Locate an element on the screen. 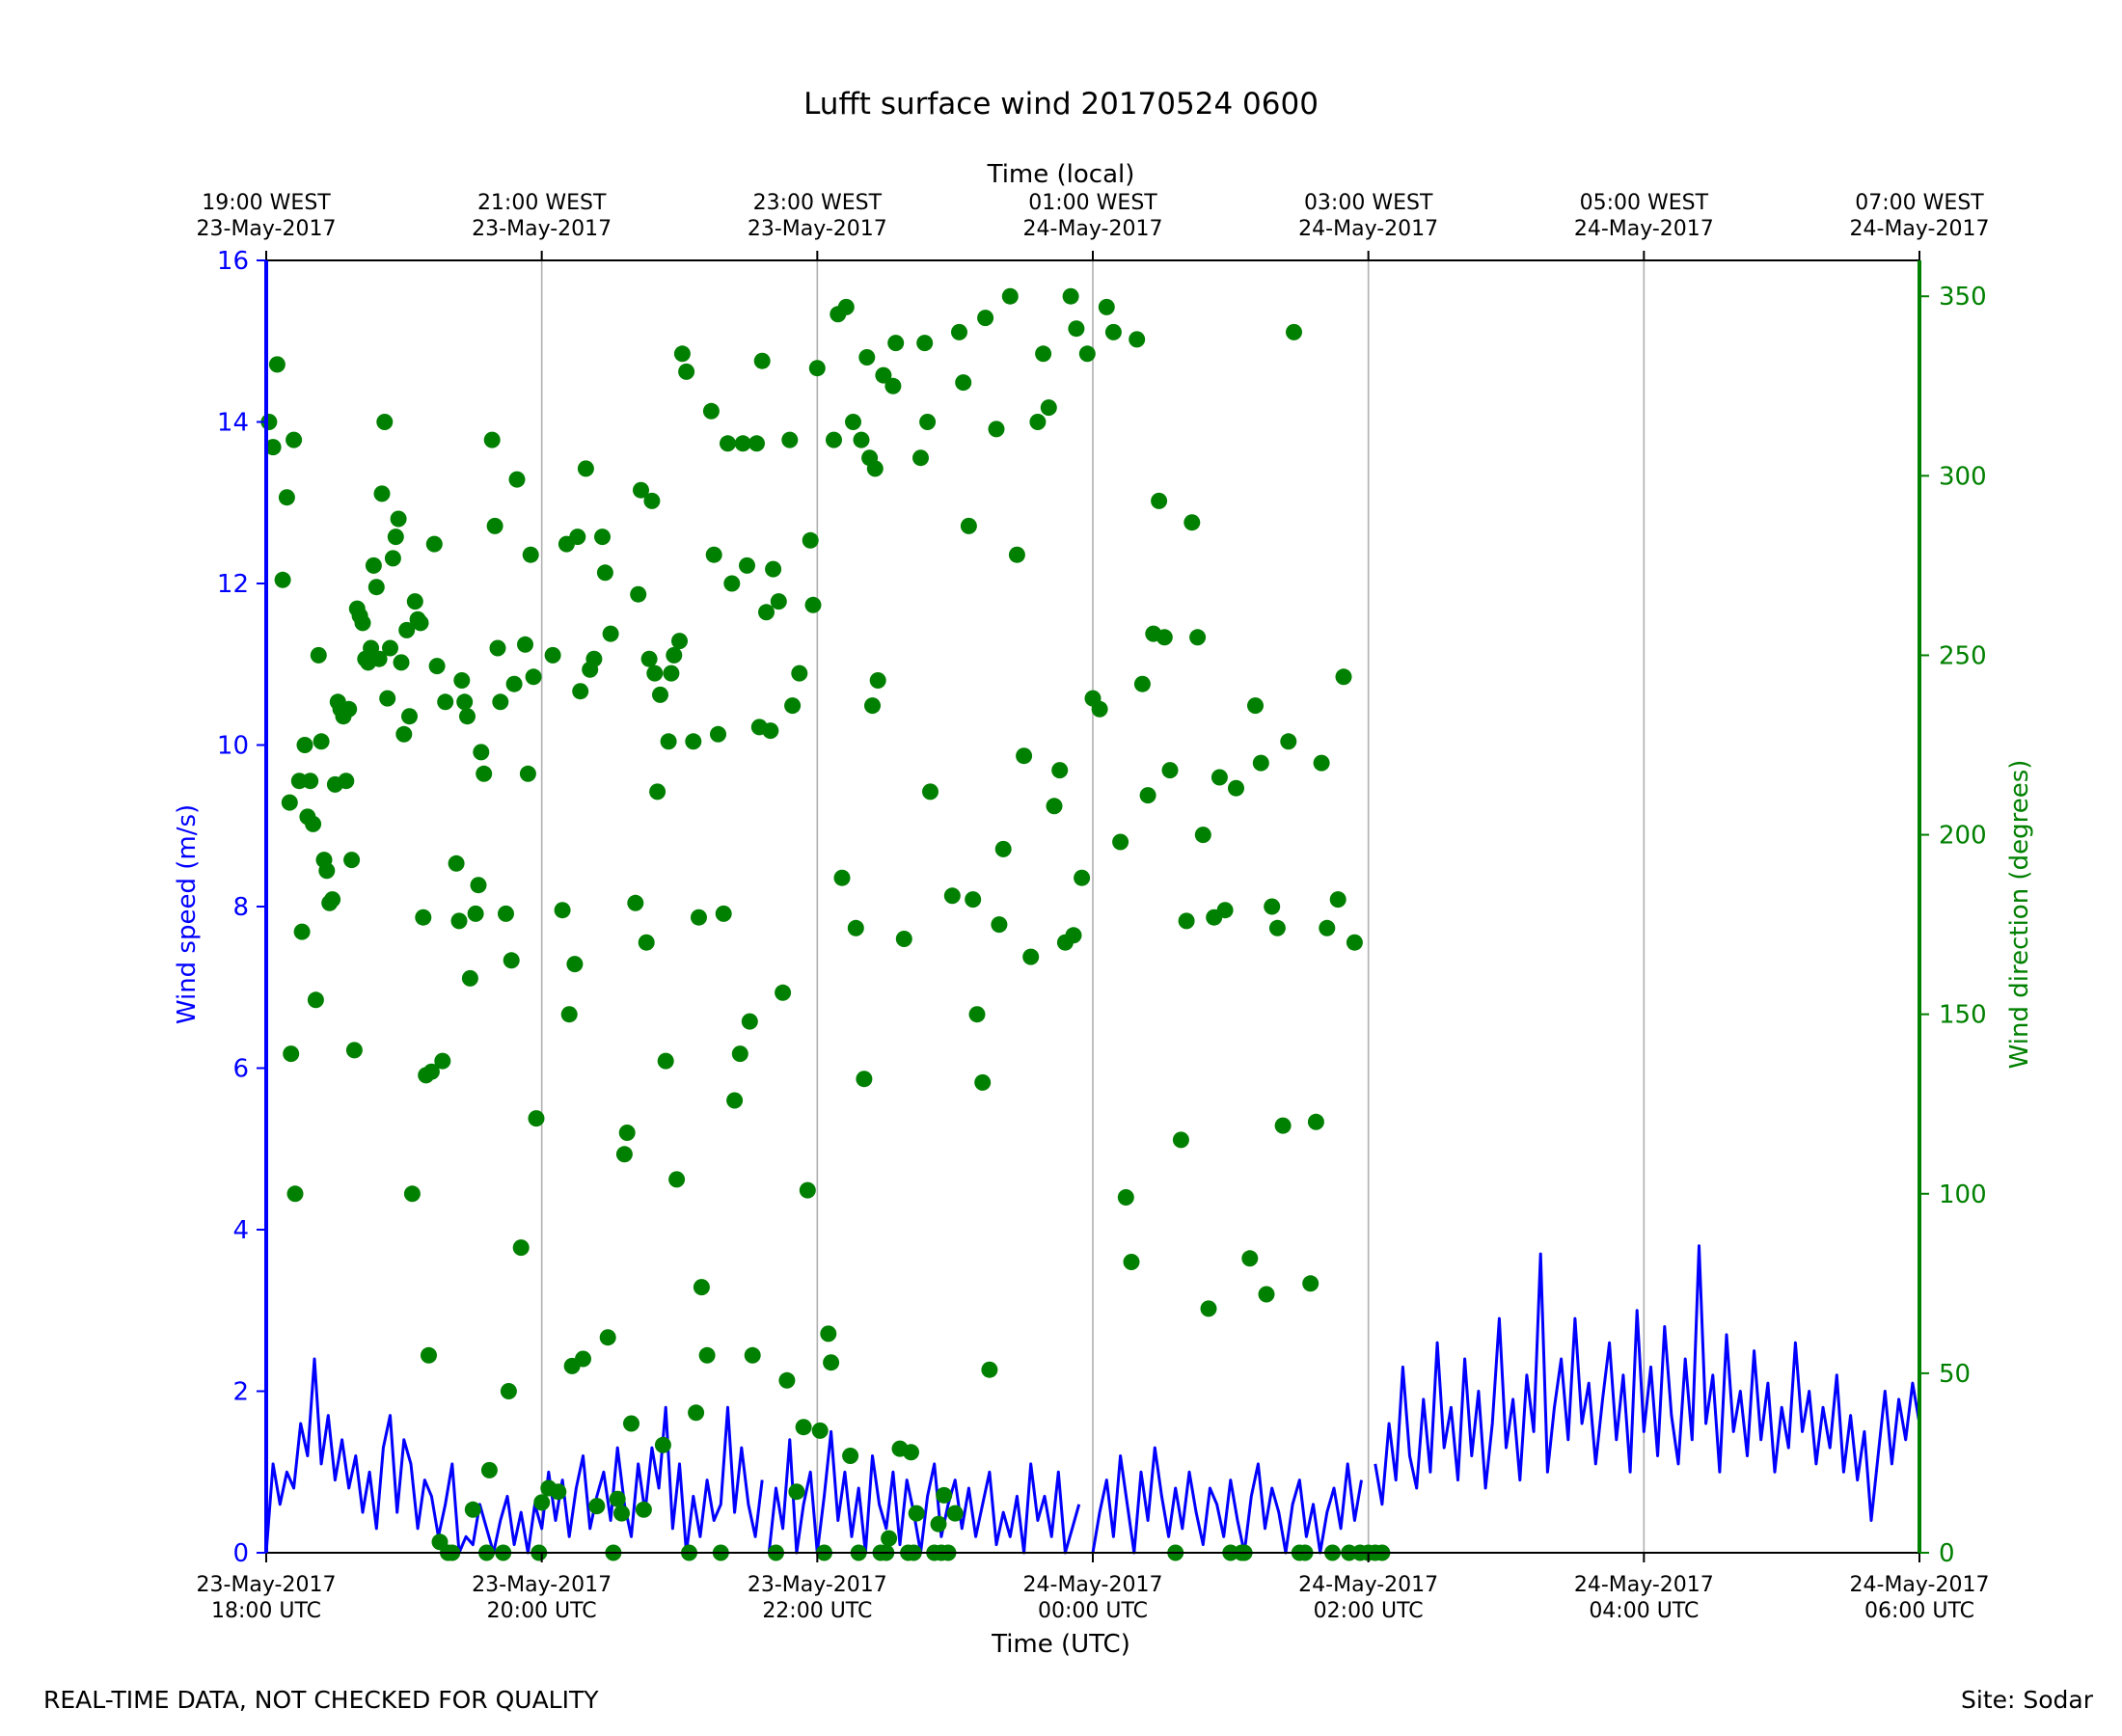 Image resolution: width=2122 pixels, height=1736 pixels. quality-disclaimer: REAL-TIME DATA, NOT CHECKED FOR QUALITY is located at coordinates (321, 1700).